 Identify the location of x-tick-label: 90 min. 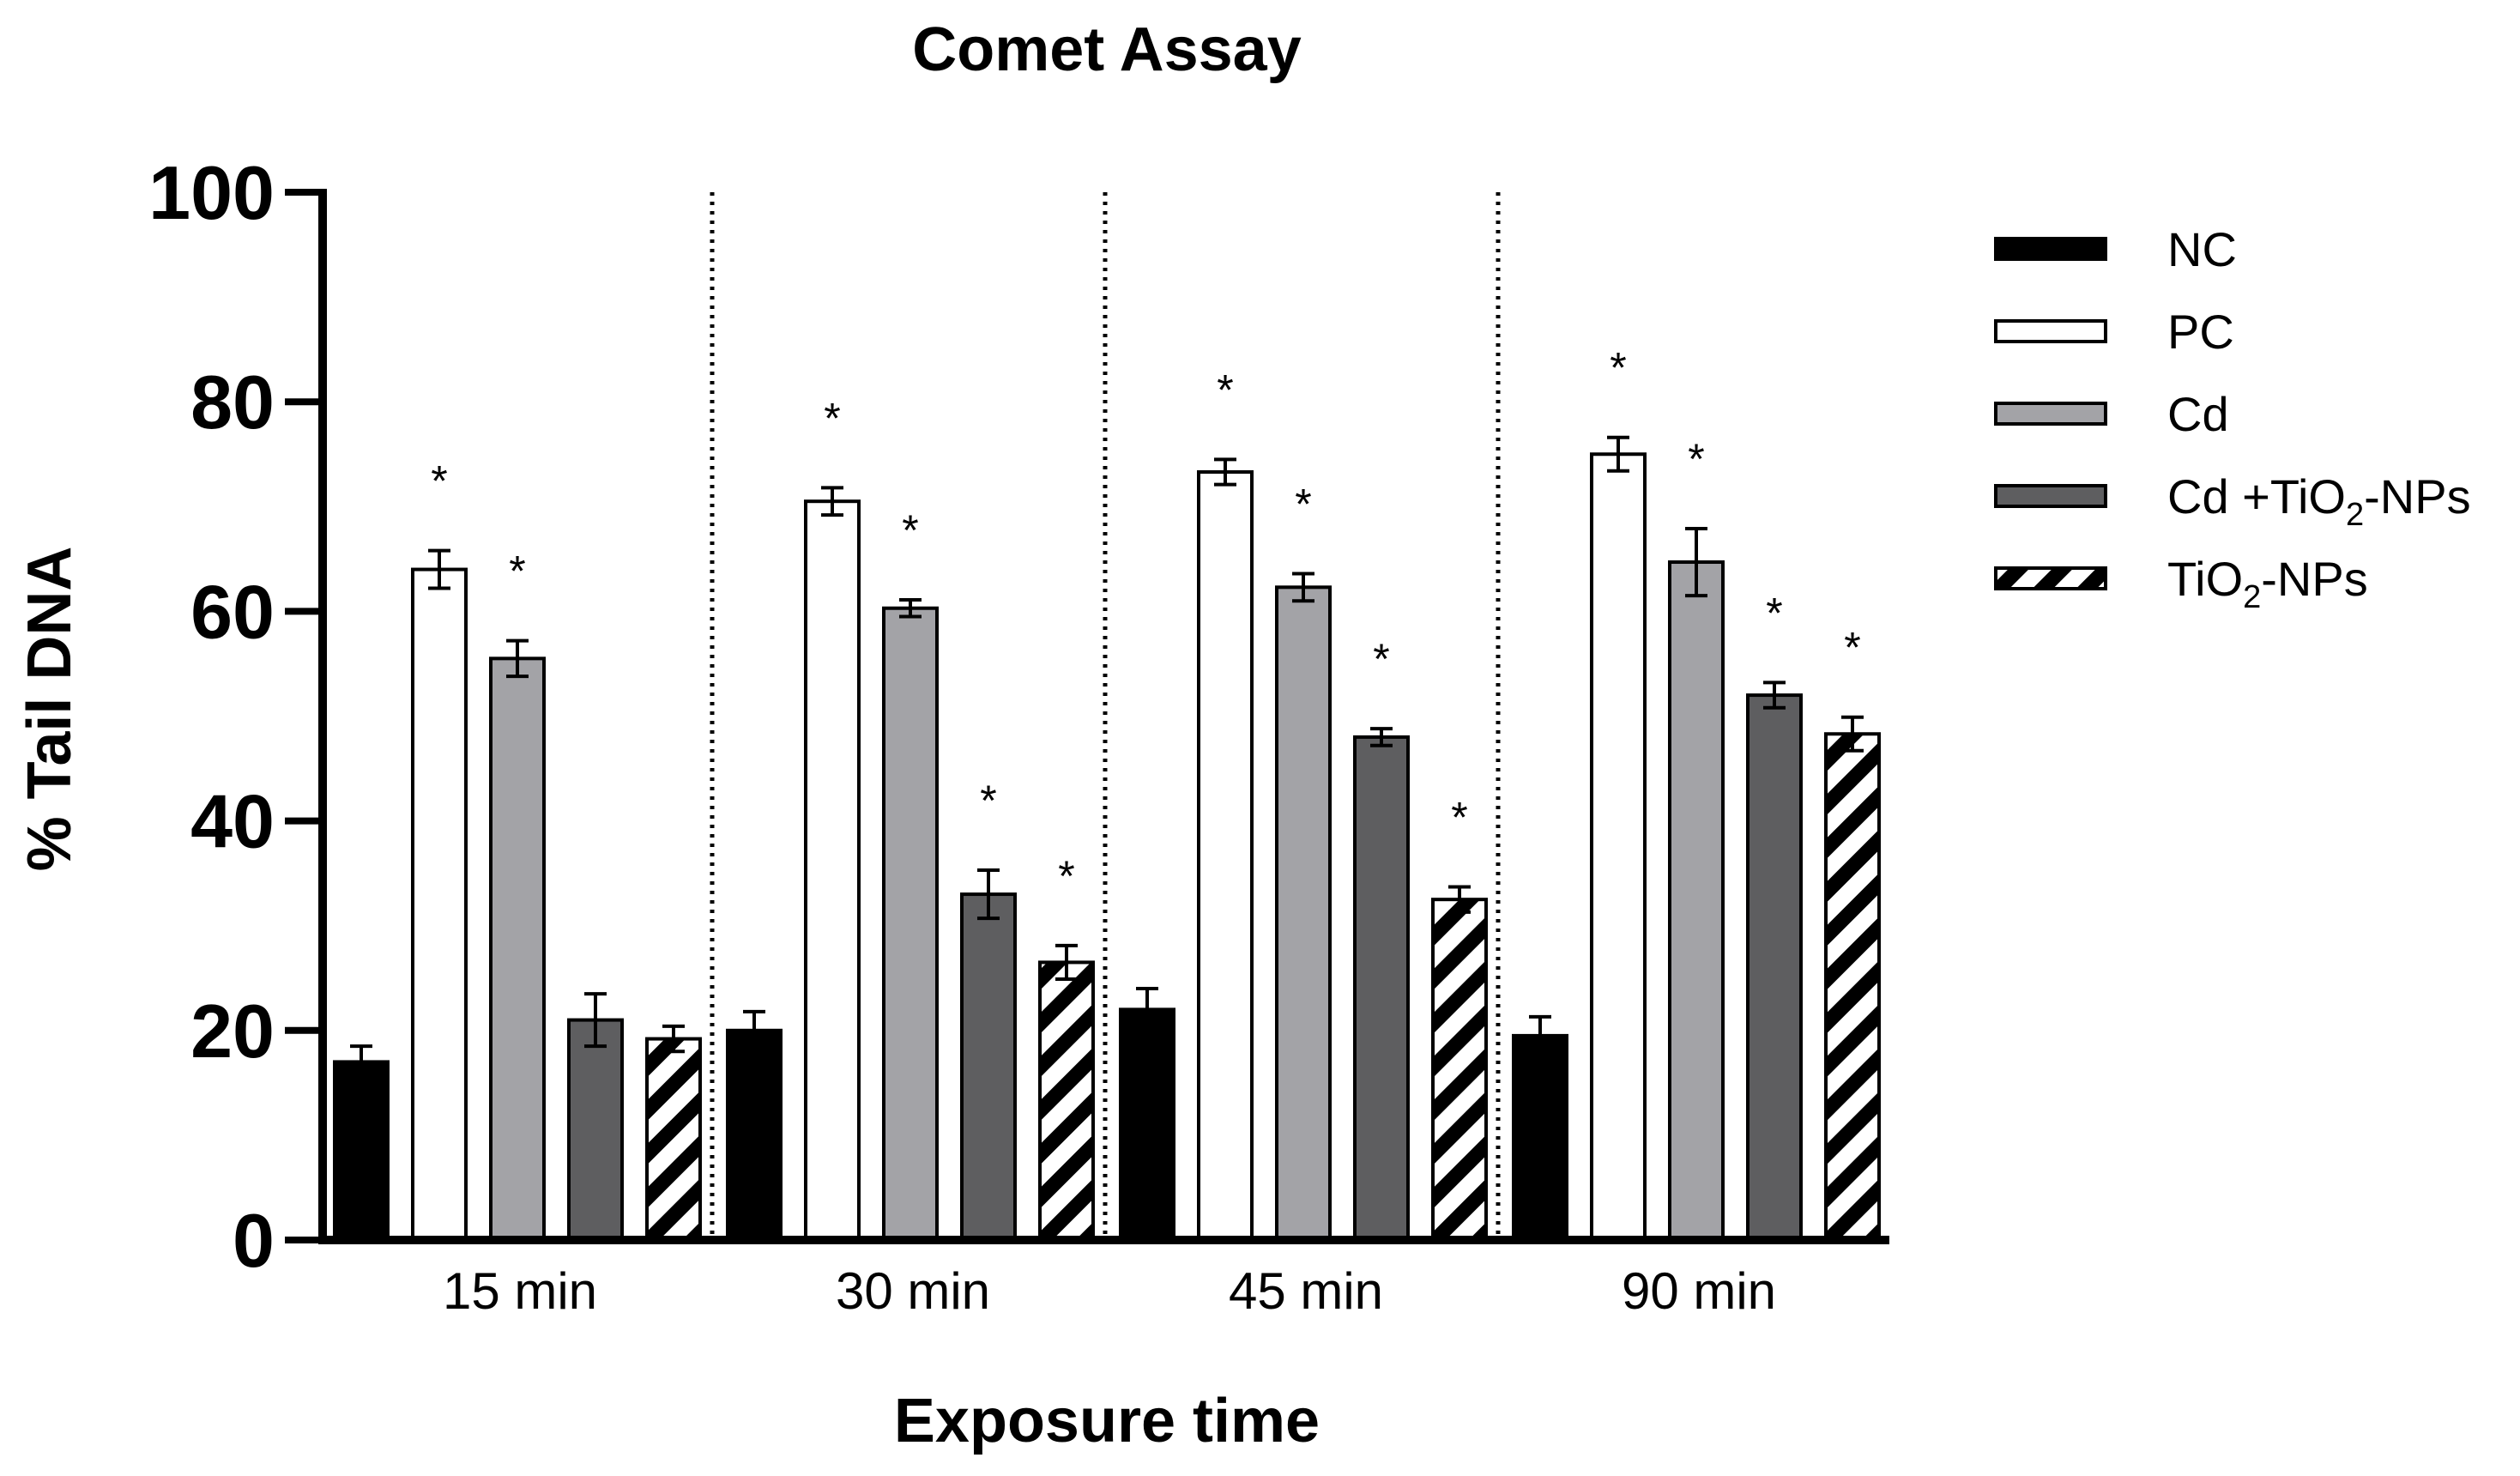
(1699, 1291).